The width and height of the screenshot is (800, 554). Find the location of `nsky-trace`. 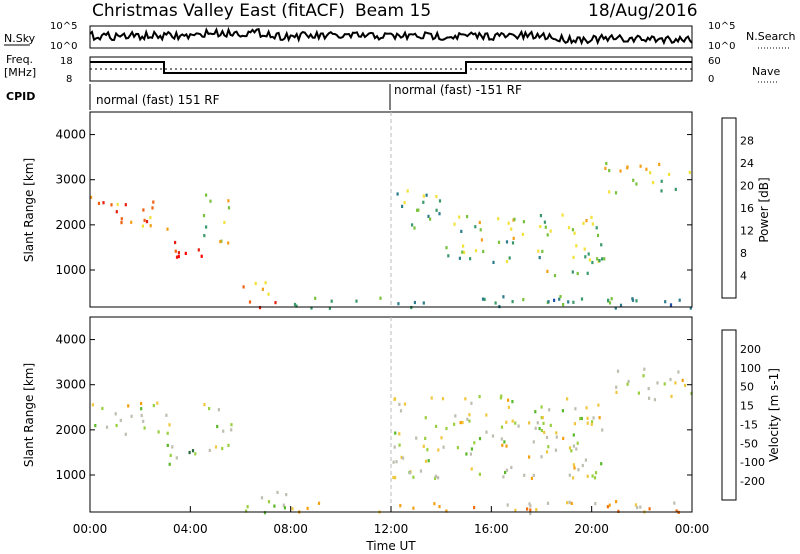

nsky-trace is located at coordinates (391, 36).